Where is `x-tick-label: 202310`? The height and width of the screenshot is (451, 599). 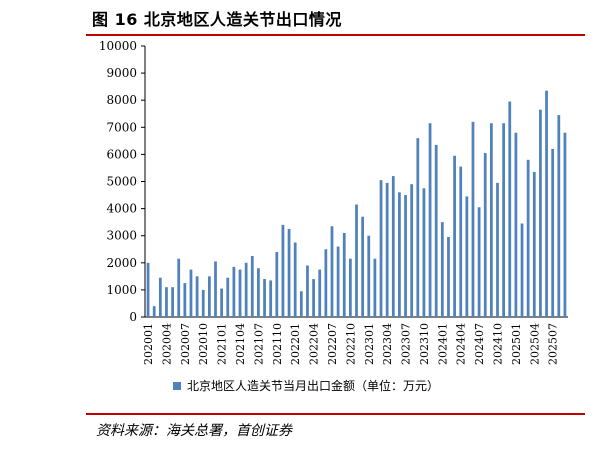
x-tick-label: 202310 is located at coordinates (424, 344).